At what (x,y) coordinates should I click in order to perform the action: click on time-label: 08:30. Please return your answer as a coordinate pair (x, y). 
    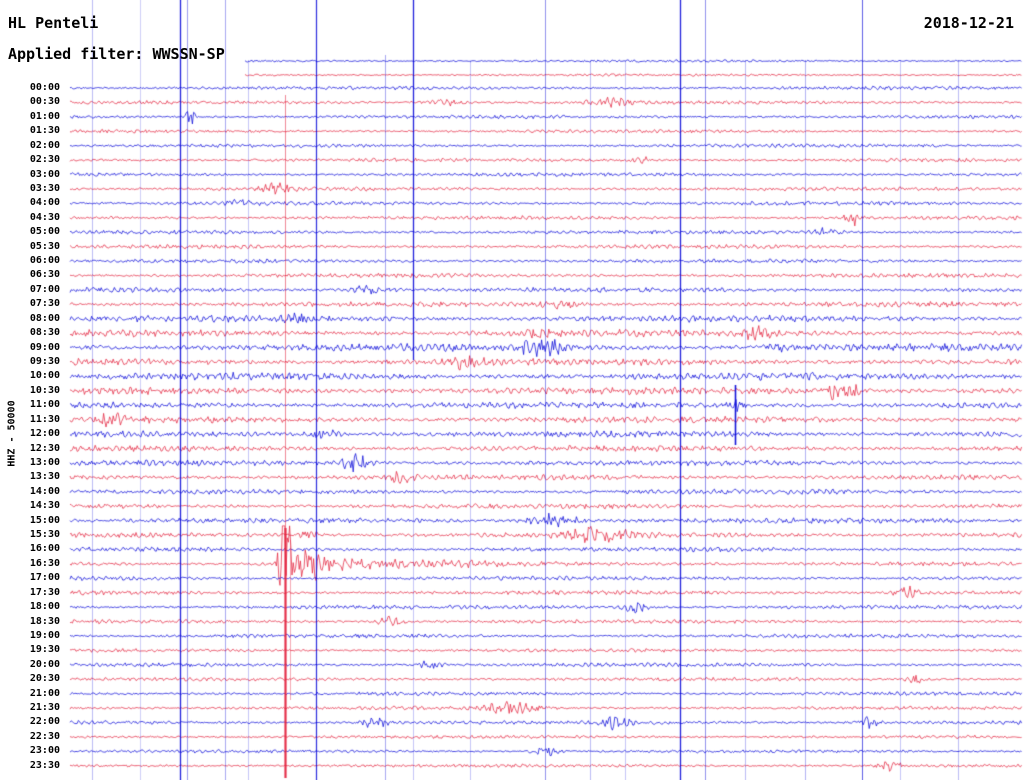
    Looking at the image, I should click on (44, 333).